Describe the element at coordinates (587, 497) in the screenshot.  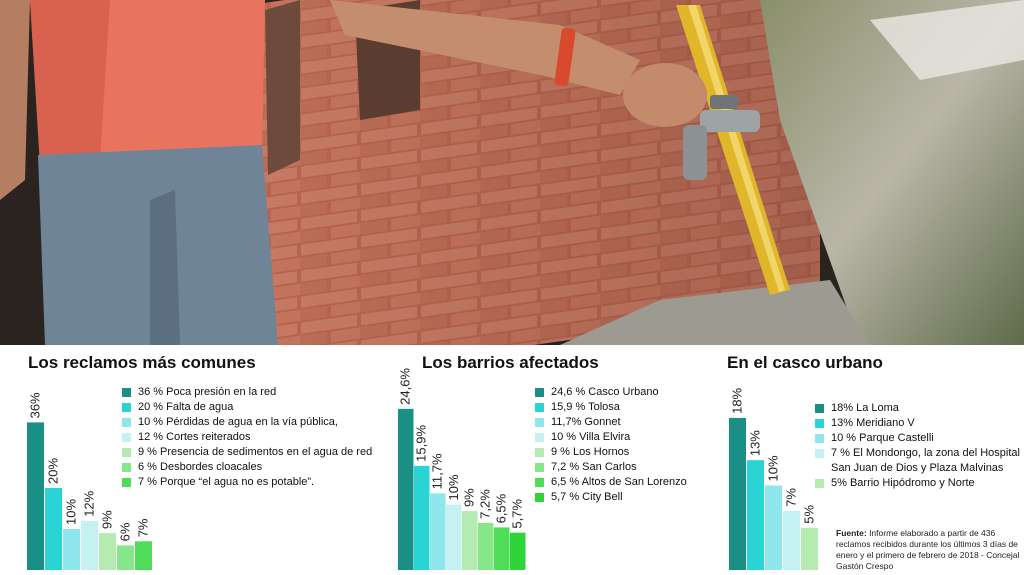
I see `legend-label: 5,7 % City Bell` at that location.